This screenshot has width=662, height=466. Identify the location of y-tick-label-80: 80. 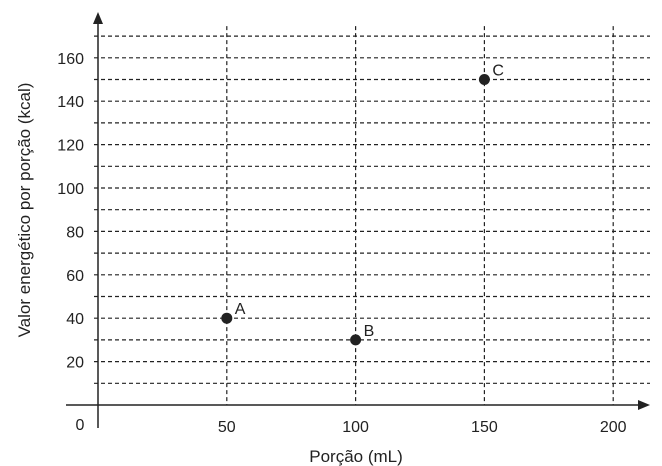
(75, 232).